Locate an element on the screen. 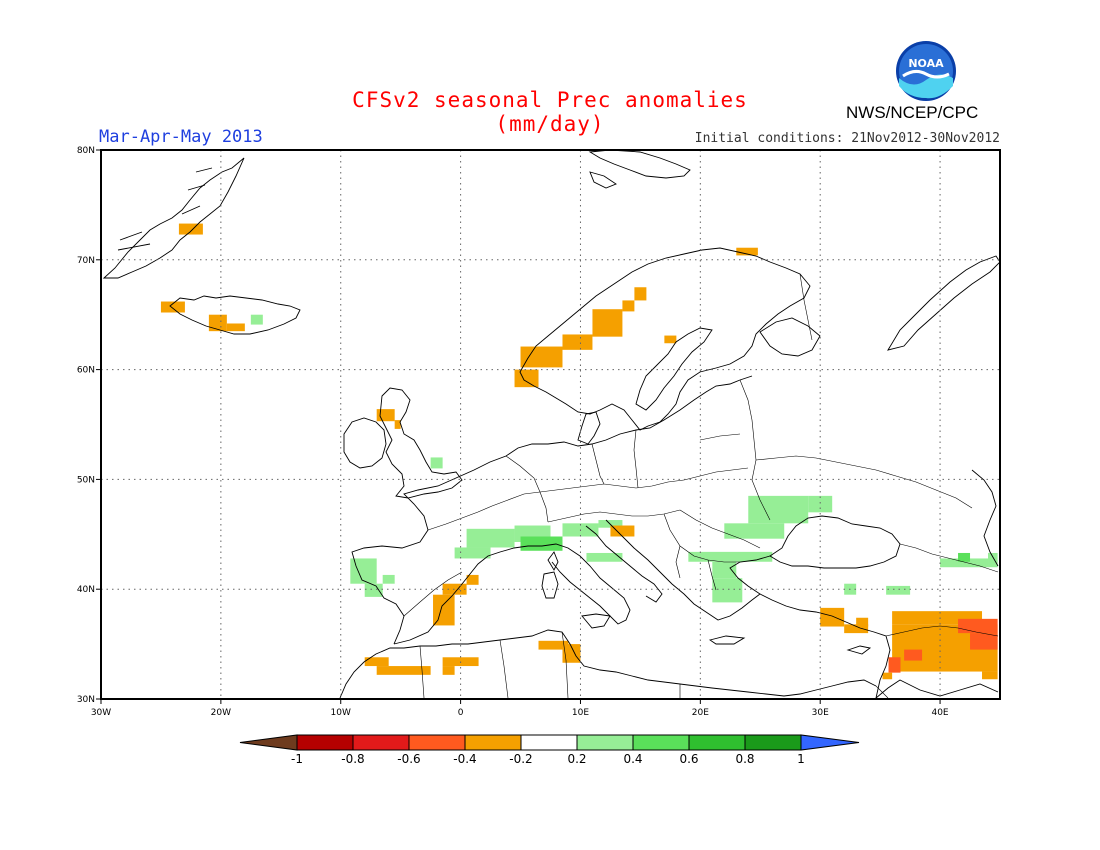 This screenshot has height=850, width=1100. lon-tick-label: 20E is located at coordinates (700, 713).